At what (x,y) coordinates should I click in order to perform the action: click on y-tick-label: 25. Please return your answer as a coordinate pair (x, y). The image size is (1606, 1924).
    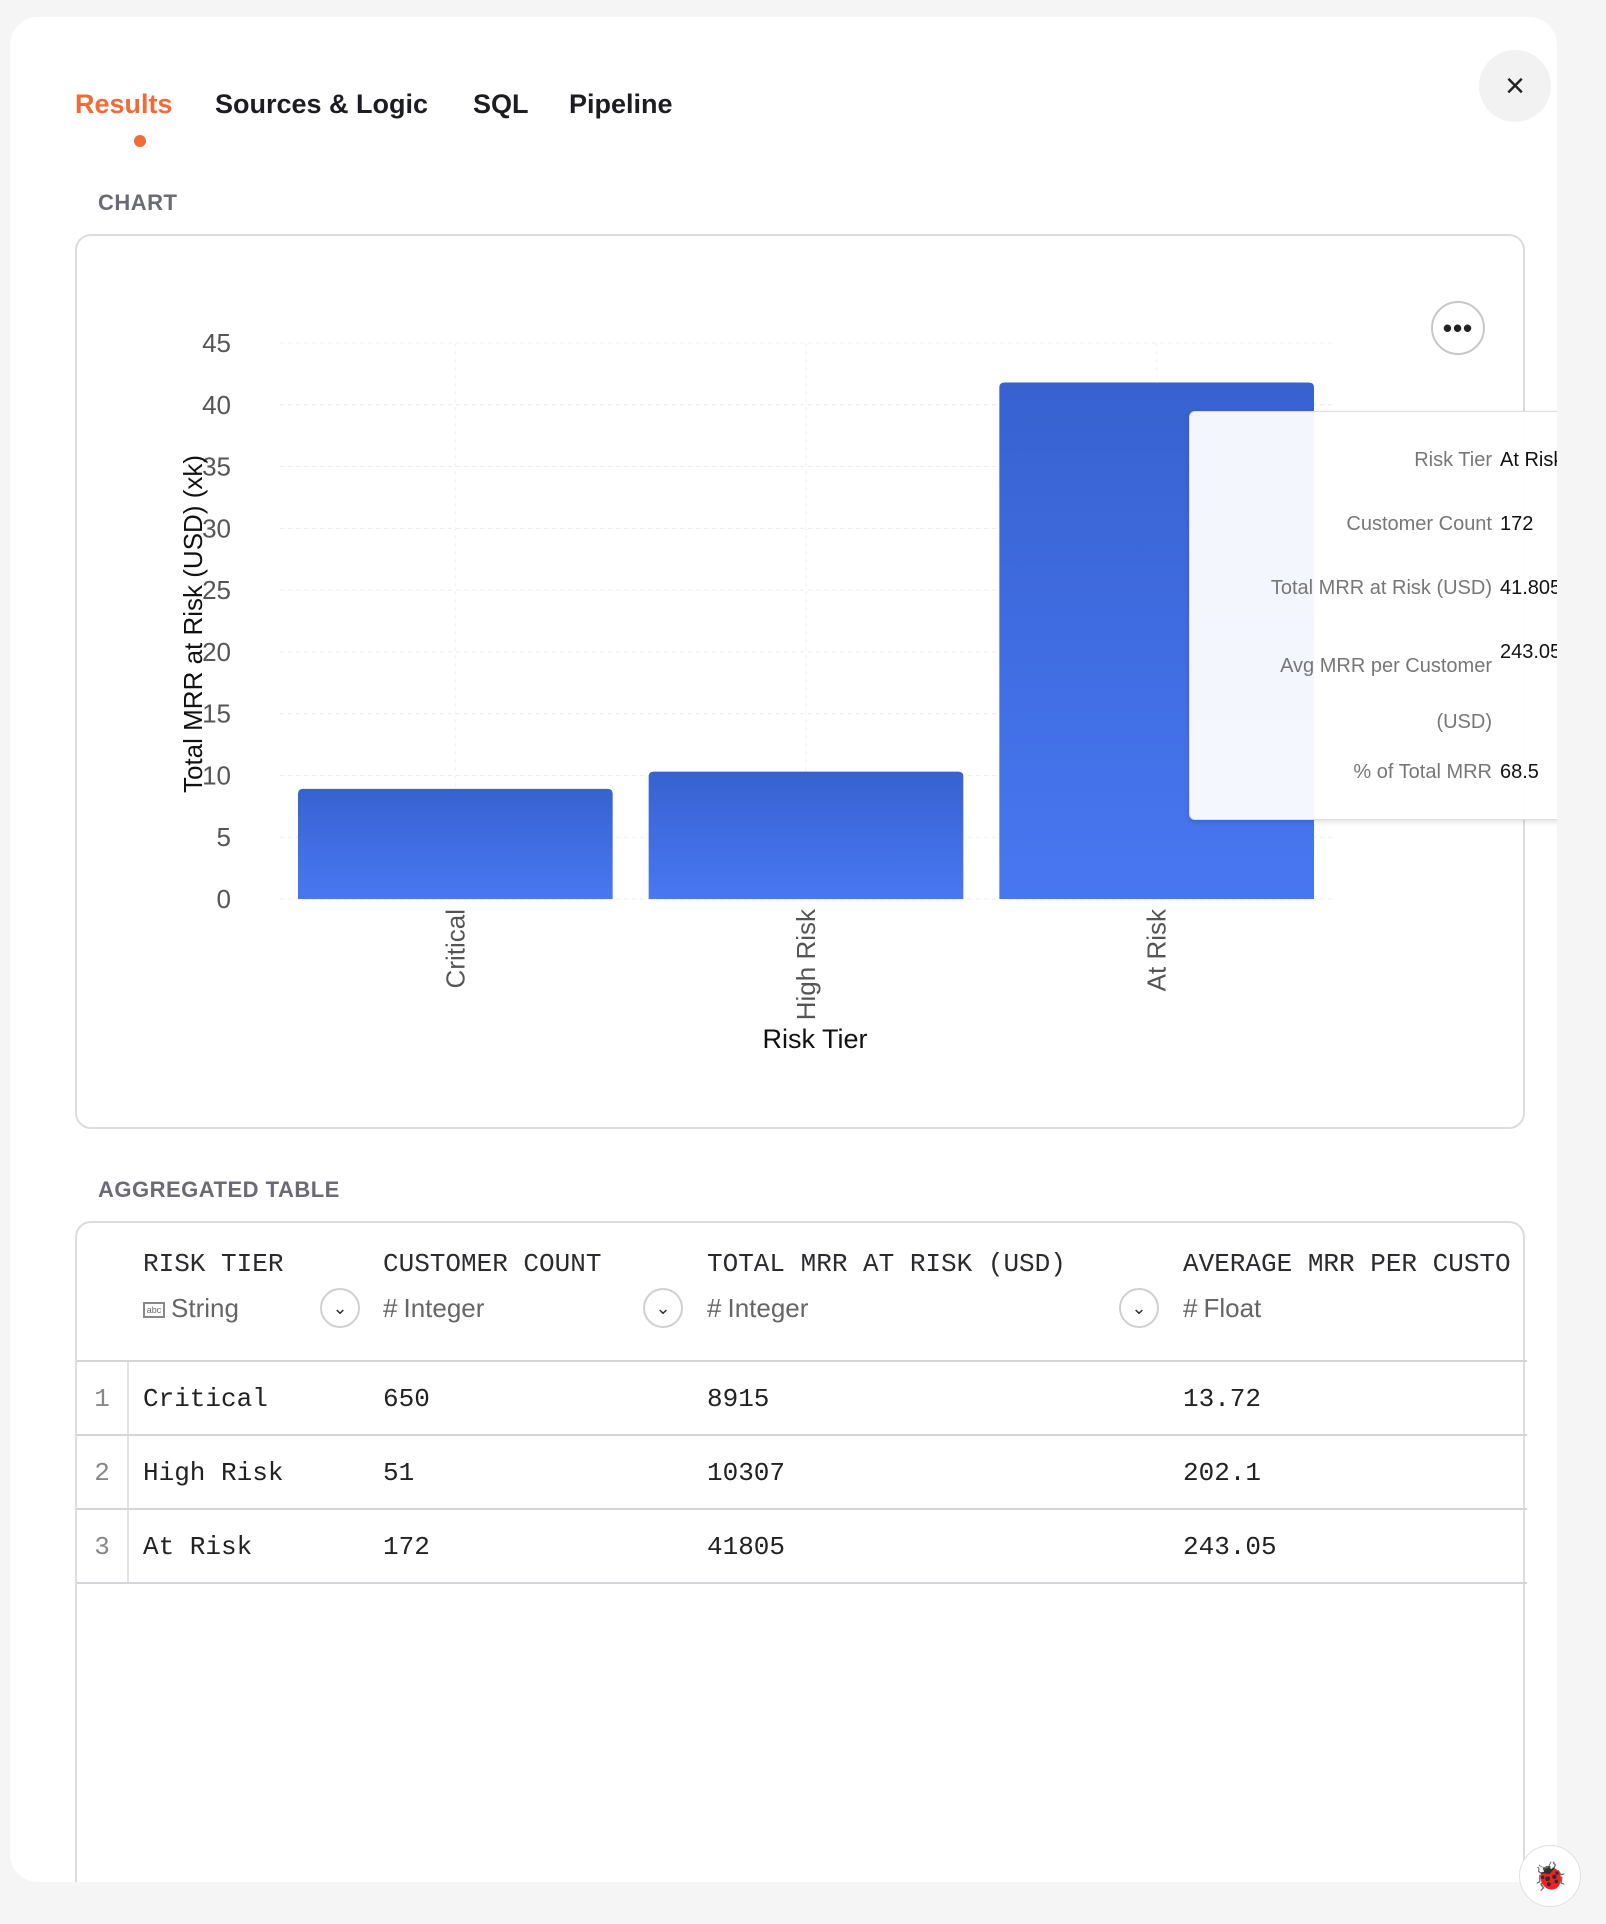
    Looking at the image, I should click on (216, 590).